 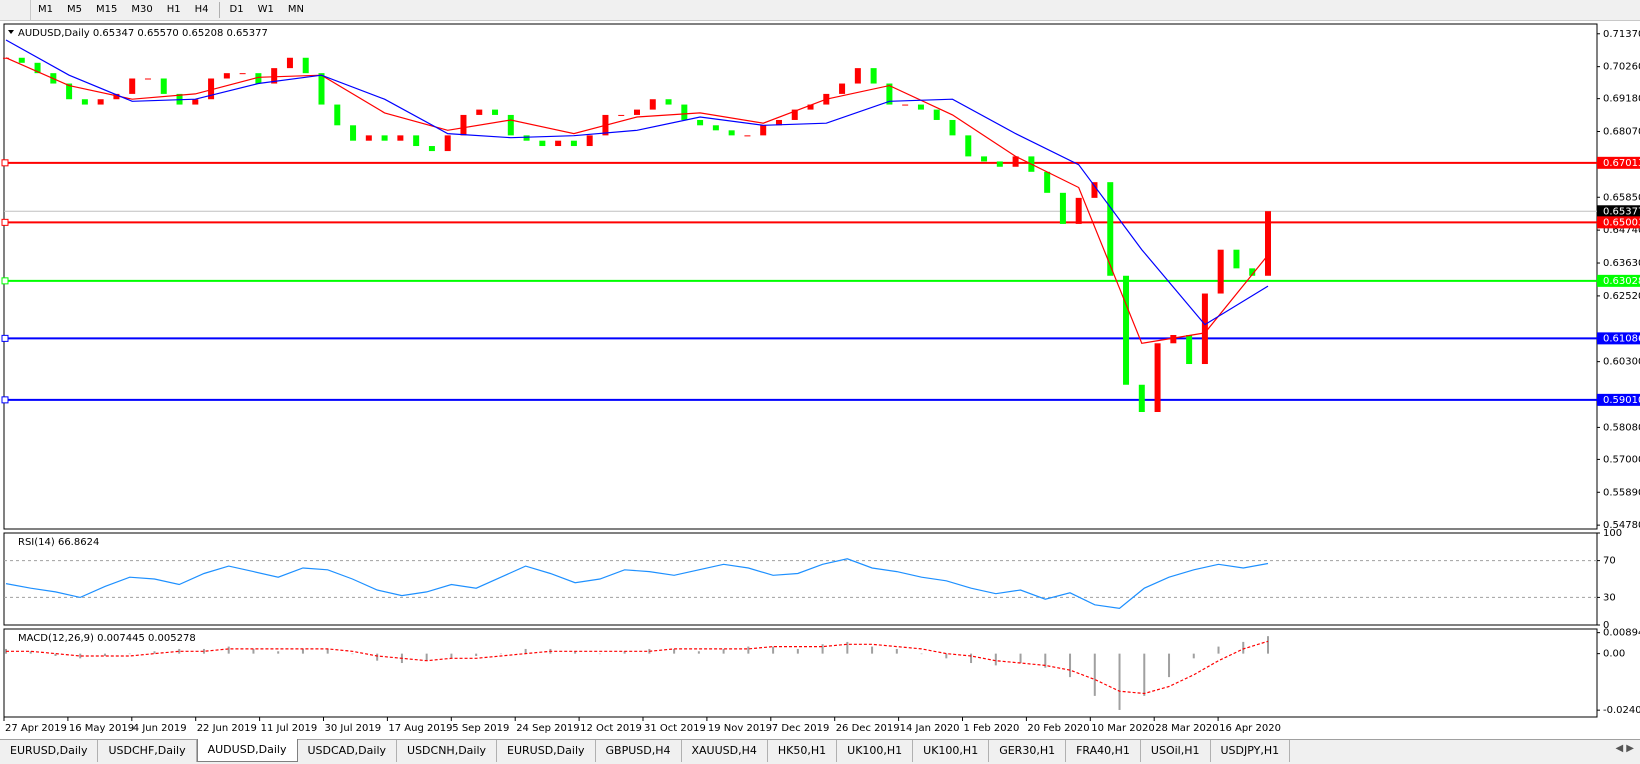 I want to click on symbol-tab: XAUUSD,H4, so click(x=725, y=751).